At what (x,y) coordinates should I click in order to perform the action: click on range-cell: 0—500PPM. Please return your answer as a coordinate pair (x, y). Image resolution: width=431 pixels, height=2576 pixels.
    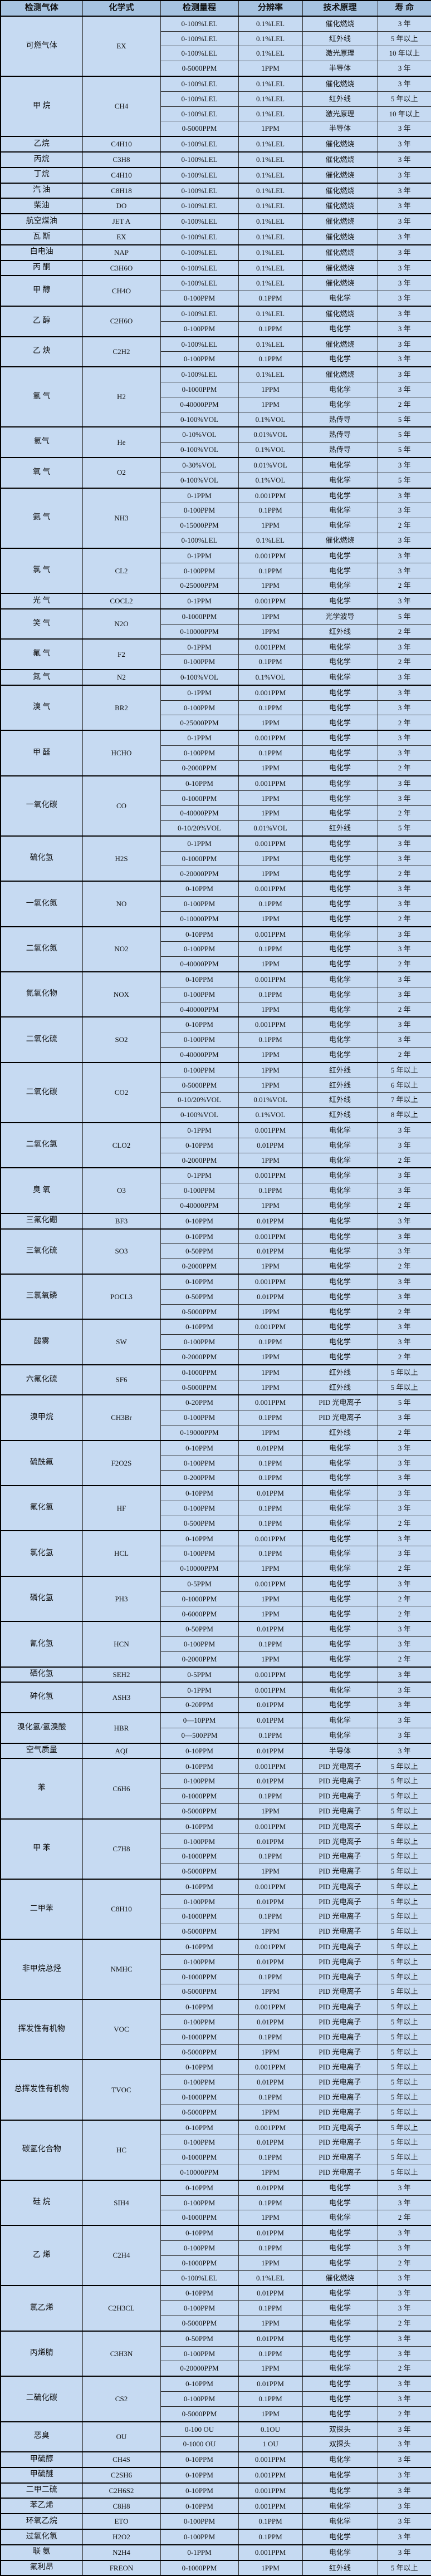
    Looking at the image, I should click on (199, 1735).